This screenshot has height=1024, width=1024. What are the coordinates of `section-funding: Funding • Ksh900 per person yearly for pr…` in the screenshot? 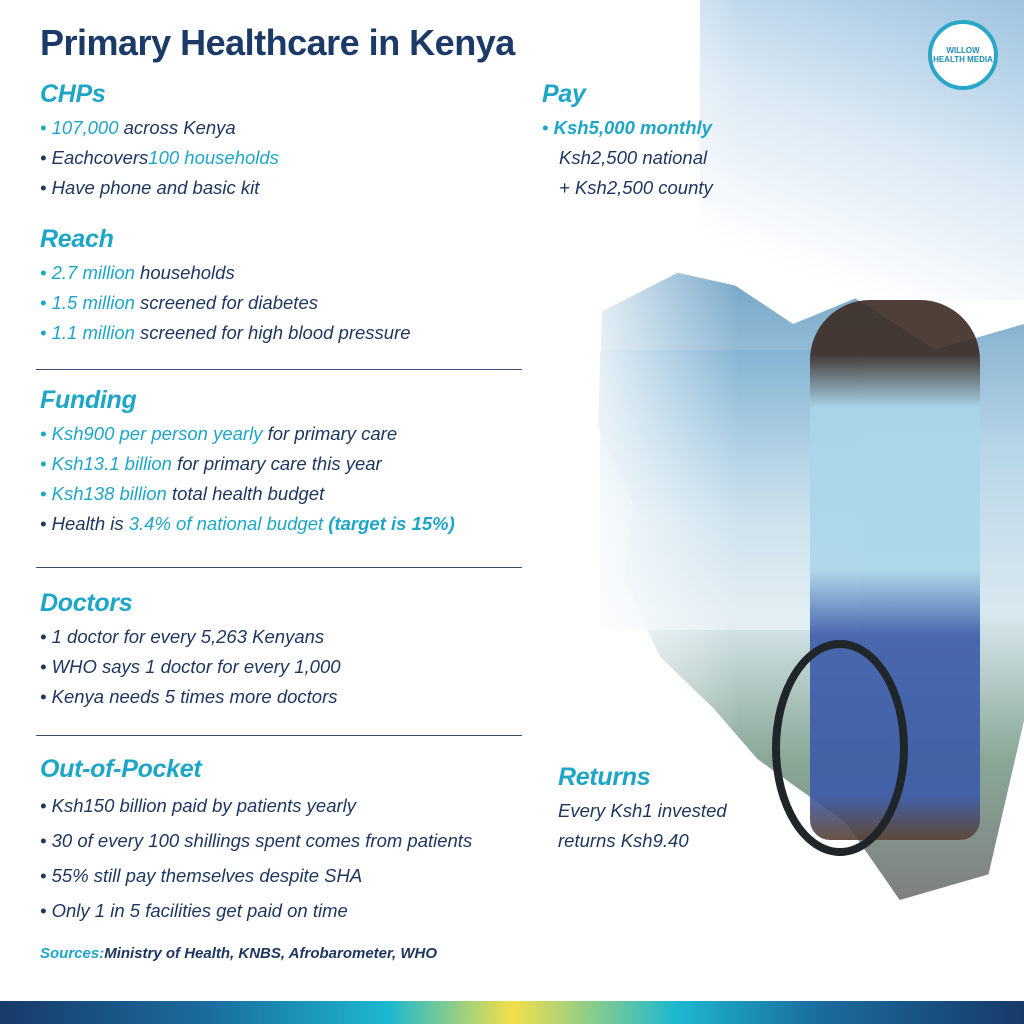 It's located at (247, 462).